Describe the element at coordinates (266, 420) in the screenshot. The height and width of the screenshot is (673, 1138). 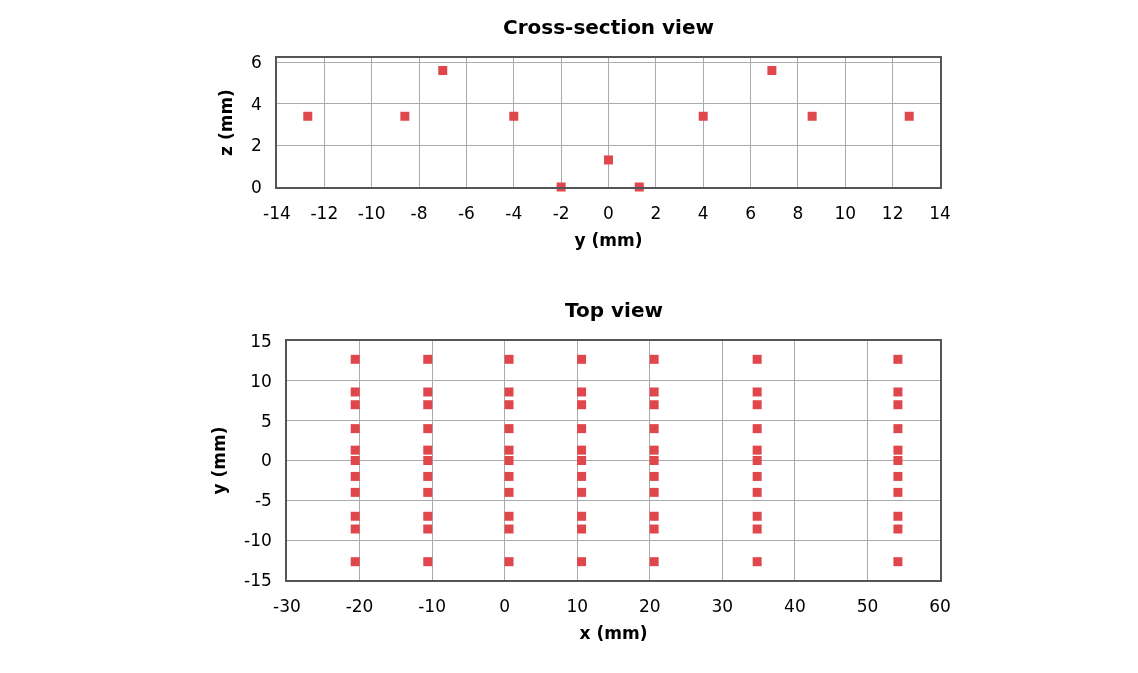
I see `y-tick-label: 5` at that location.